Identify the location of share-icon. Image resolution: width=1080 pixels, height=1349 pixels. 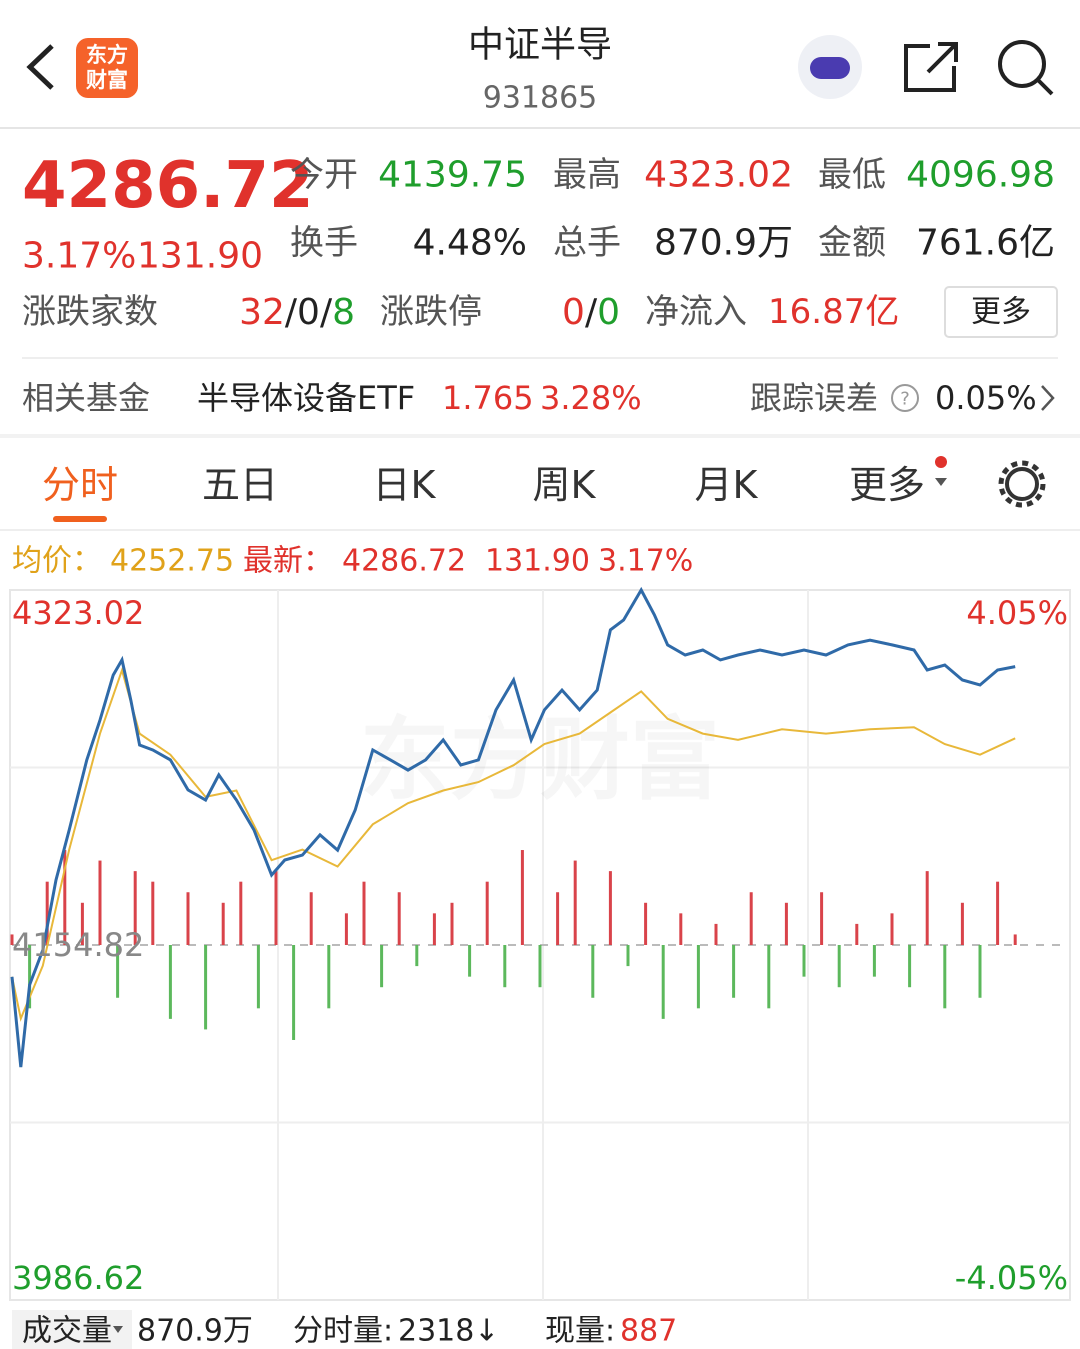
(931, 67).